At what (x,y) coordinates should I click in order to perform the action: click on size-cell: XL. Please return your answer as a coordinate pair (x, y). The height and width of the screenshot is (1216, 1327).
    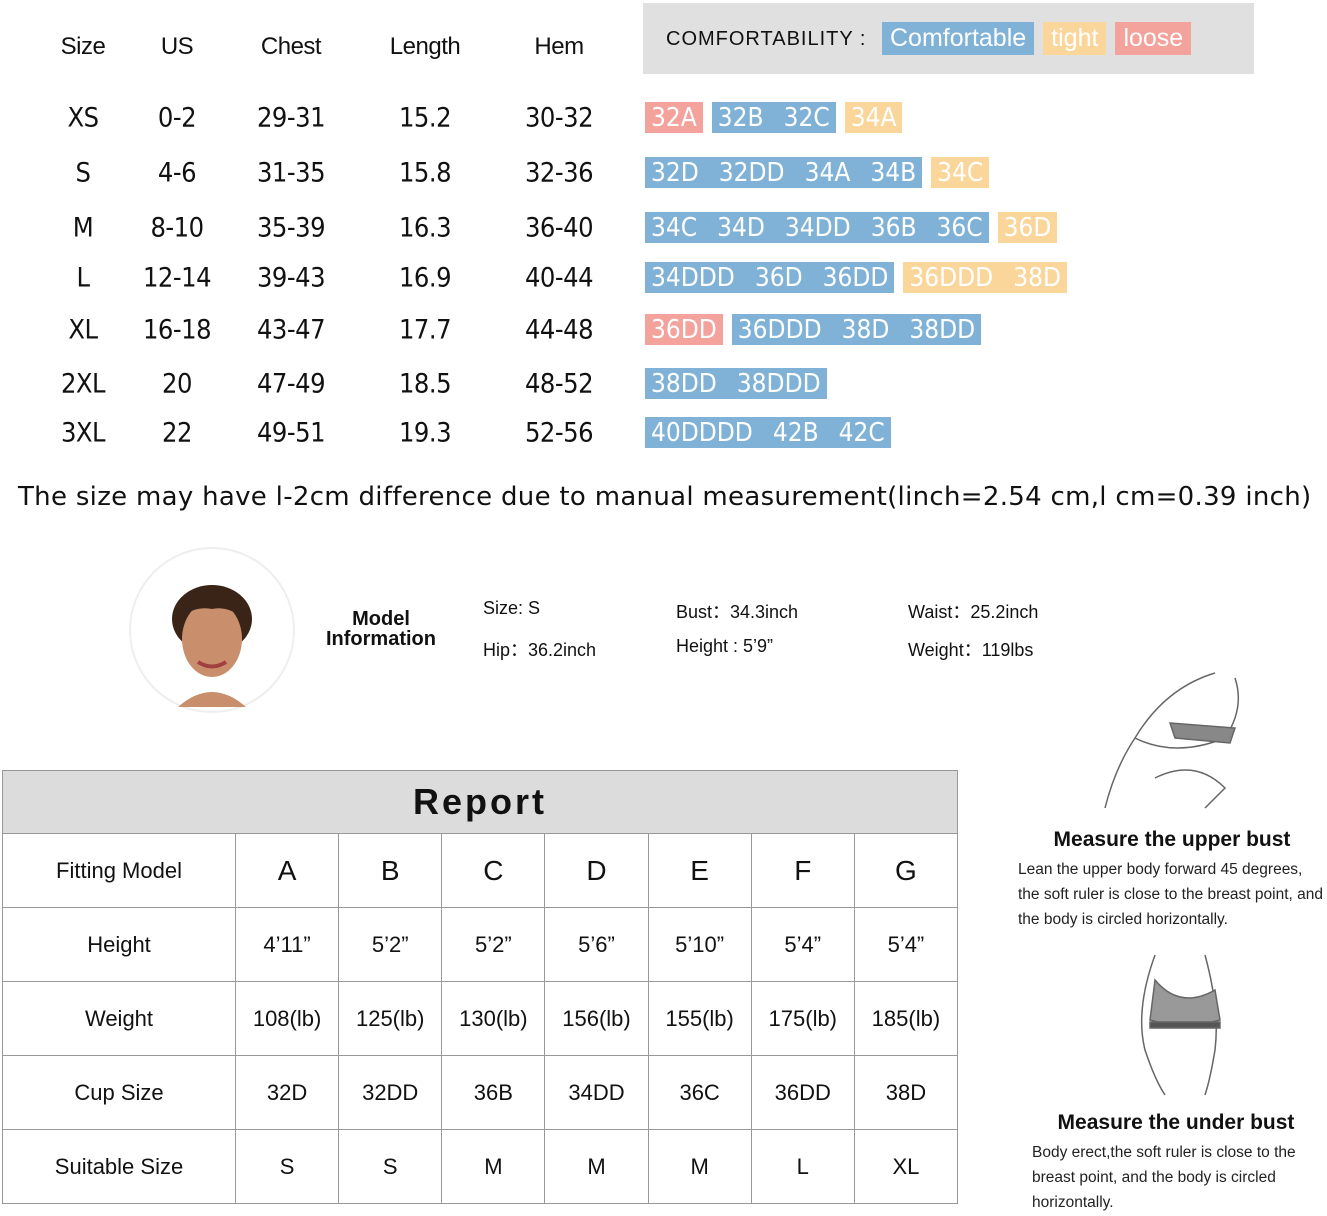
    Looking at the image, I should click on (83, 330).